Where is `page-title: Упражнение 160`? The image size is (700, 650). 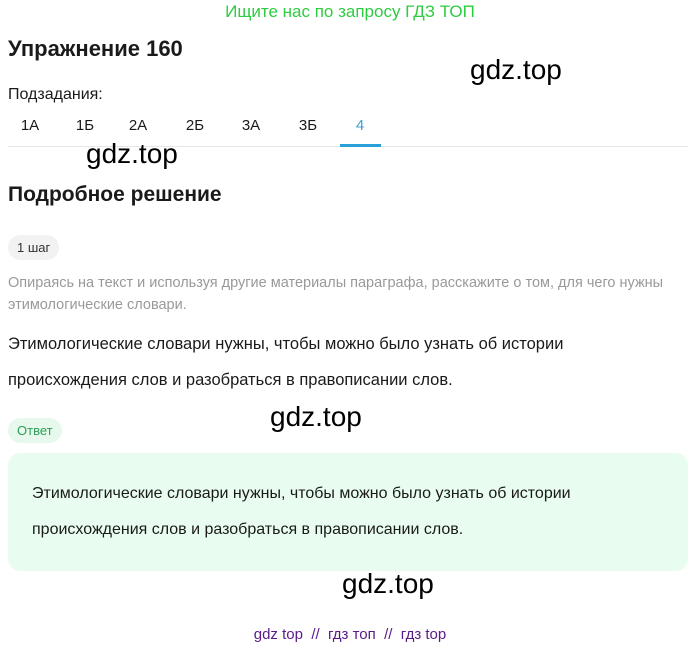
page-title: Упражнение 160 is located at coordinates (95, 48).